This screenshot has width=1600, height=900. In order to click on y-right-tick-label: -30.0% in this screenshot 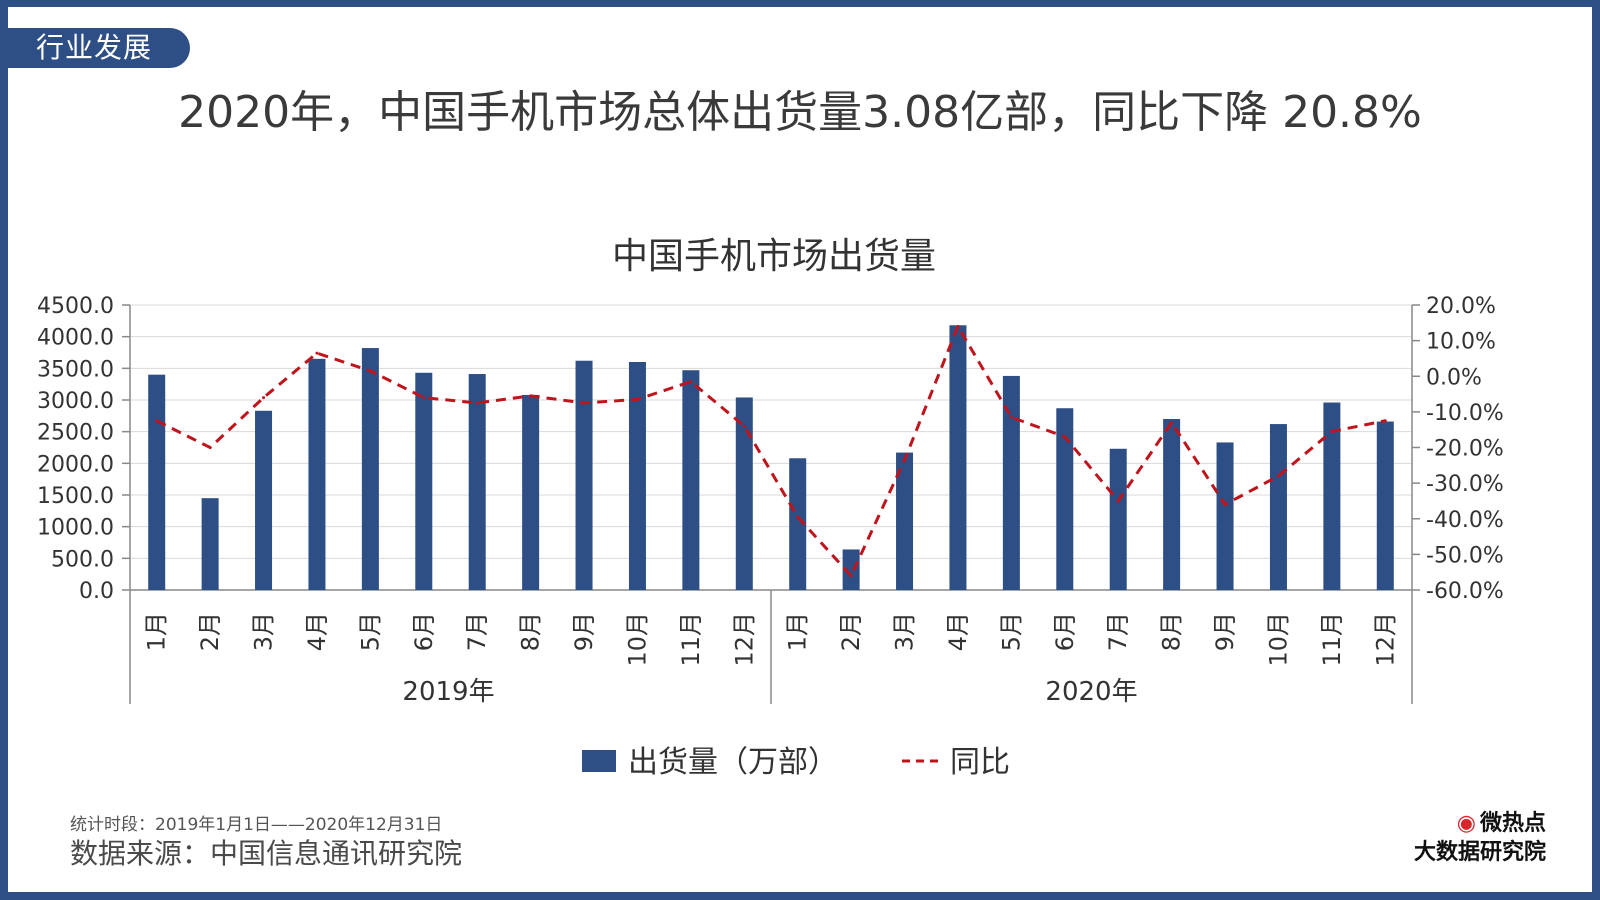, I will do `click(1465, 484)`.